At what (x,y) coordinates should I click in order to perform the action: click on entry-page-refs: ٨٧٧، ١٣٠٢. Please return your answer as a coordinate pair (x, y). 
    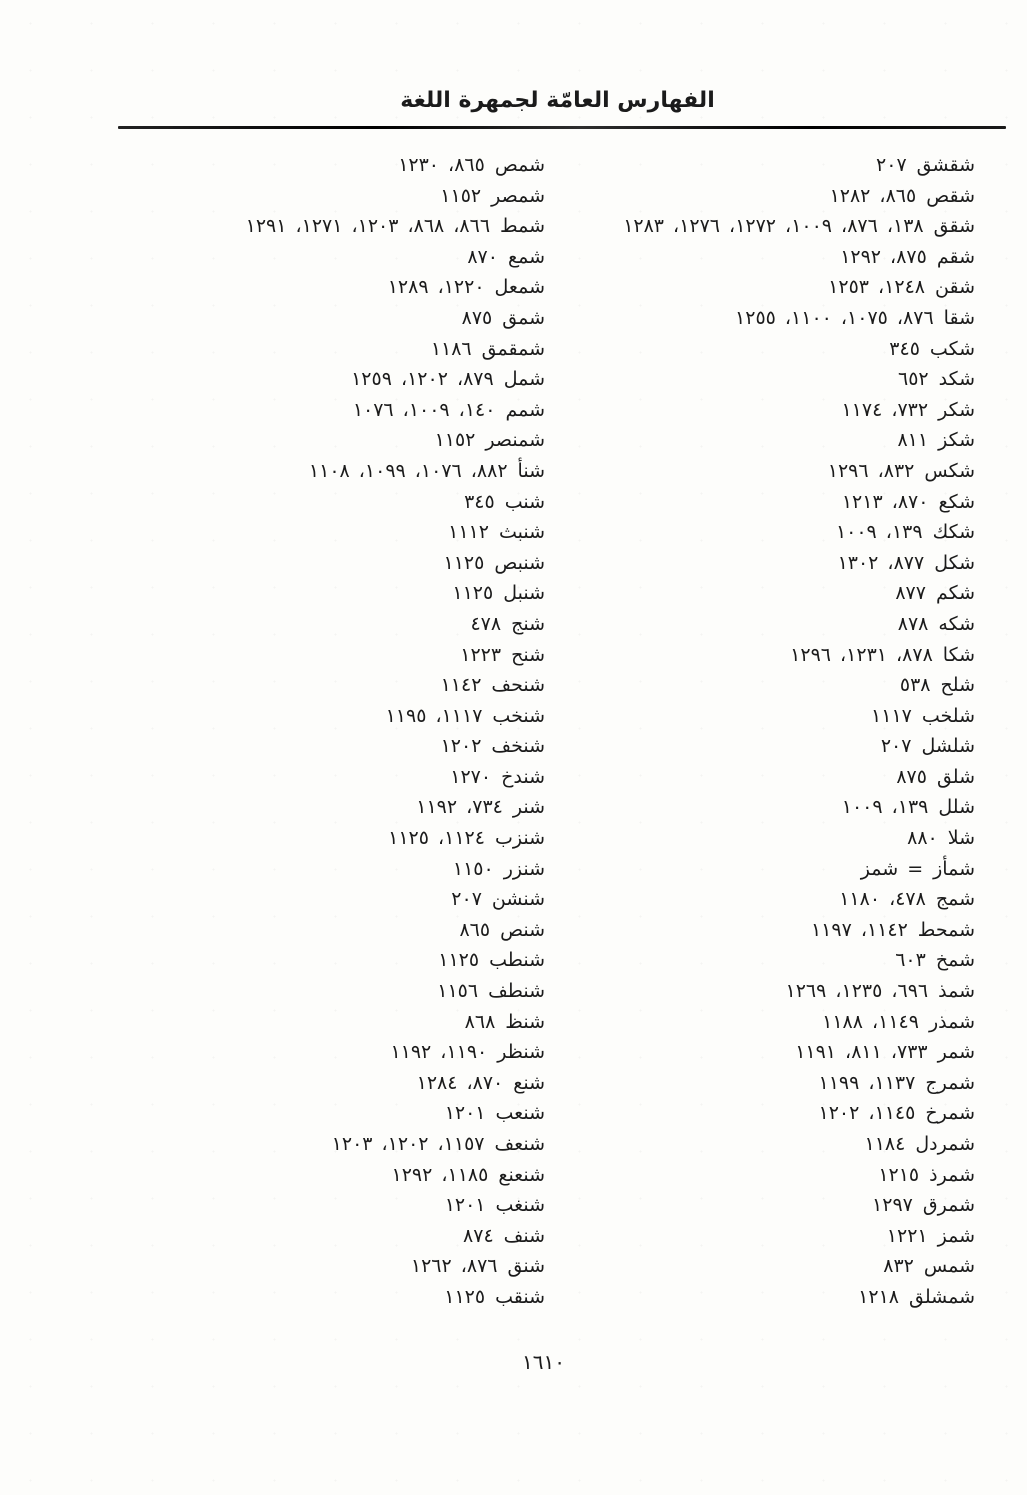
    Looking at the image, I should click on (881, 562).